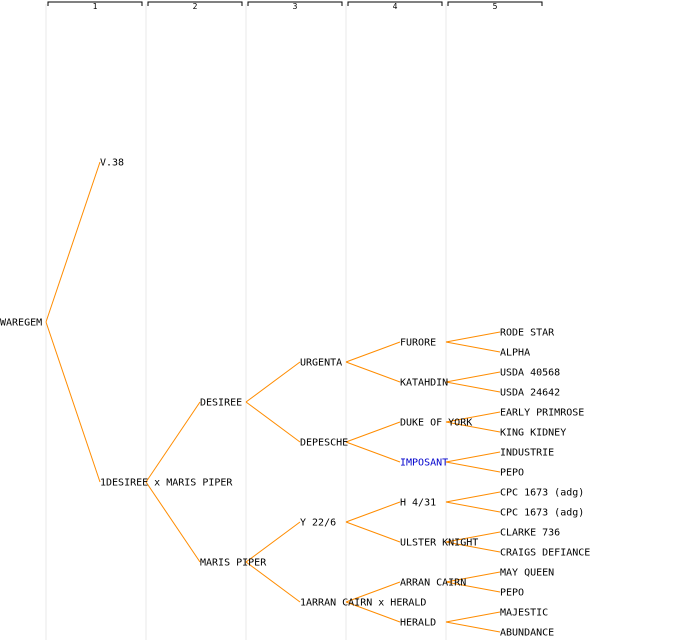  I want to click on edge-katahdin-to-usda24642, so click(473, 387).